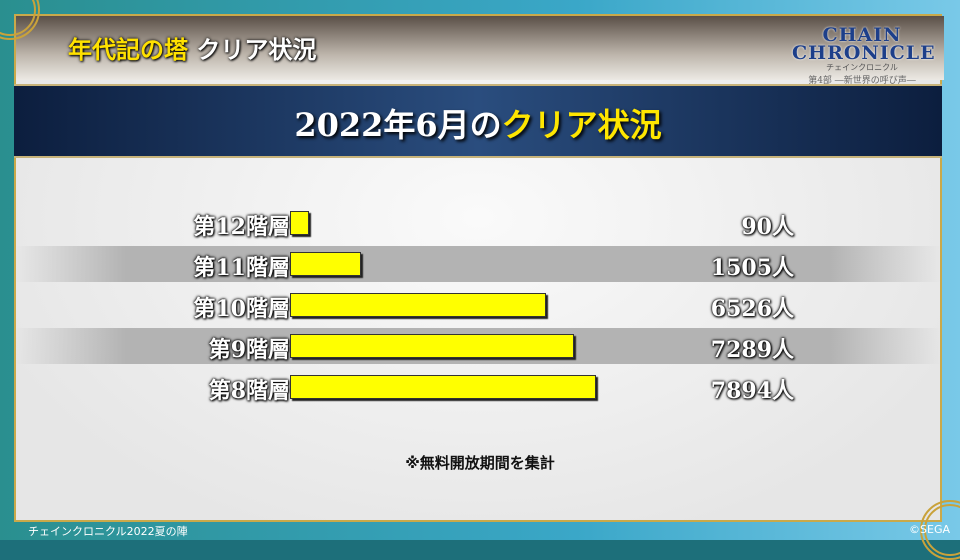 The height and width of the screenshot is (560, 960). I want to click on chart-title-banner: 2022年6月のクリア状況, so click(478, 121).